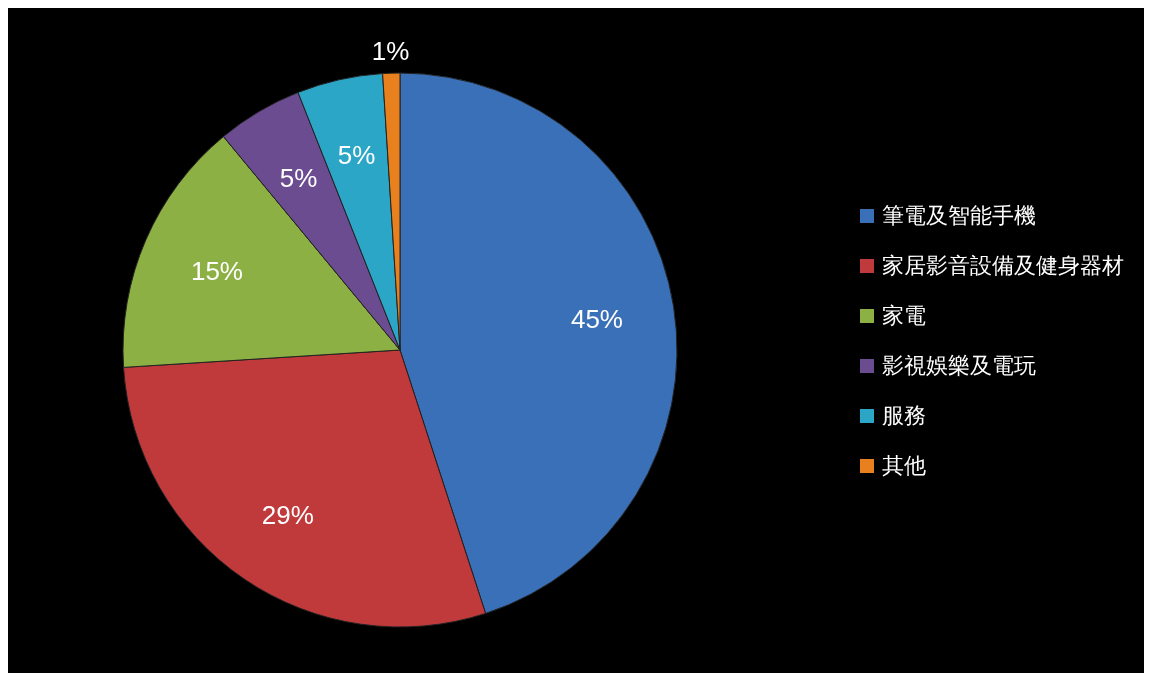 The width and height of the screenshot is (1152, 681). What do you see at coordinates (1003, 265) in the screenshot?
I see `legend-label: 家居影音設備及健身器材` at bounding box center [1003, 265].